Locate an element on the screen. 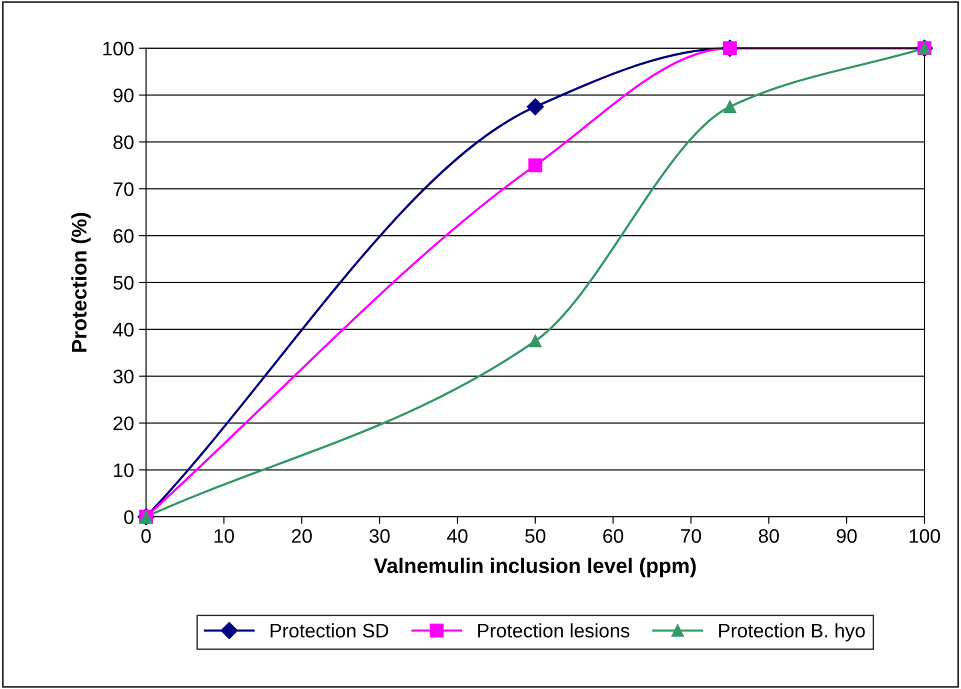  legend-label: Protection B. hyo is located at coordinates (792, 632).